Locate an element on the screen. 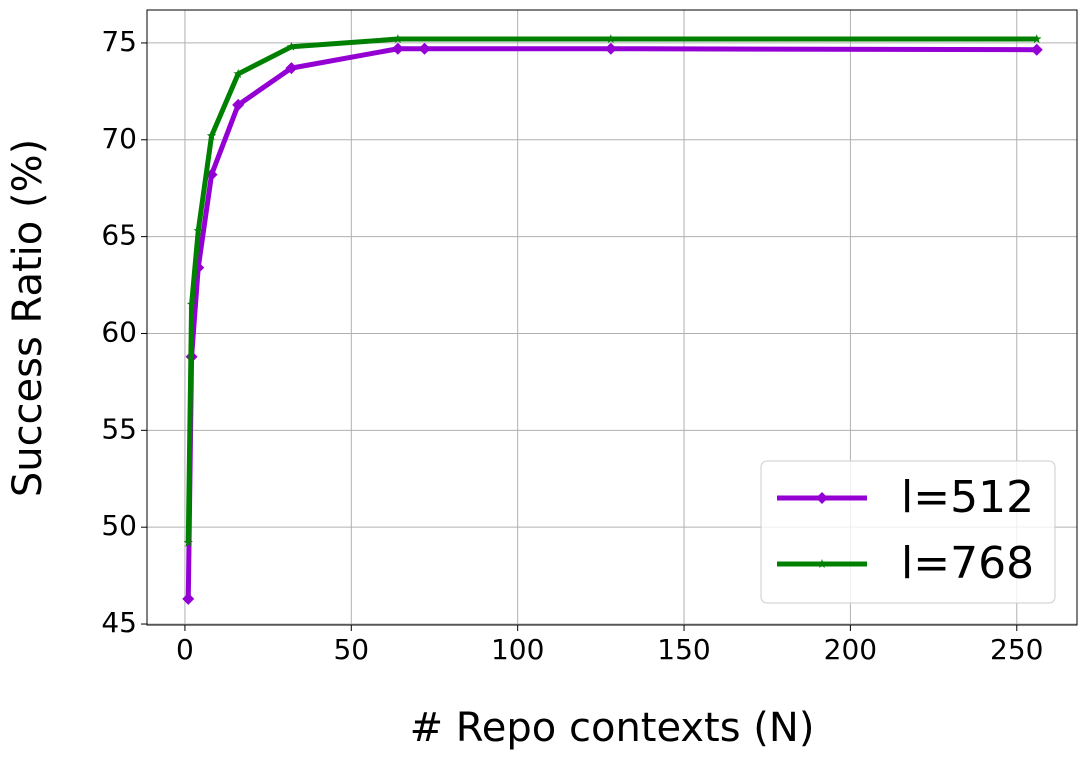  y-tick-label: 65 is located at coordinates (119, 235).